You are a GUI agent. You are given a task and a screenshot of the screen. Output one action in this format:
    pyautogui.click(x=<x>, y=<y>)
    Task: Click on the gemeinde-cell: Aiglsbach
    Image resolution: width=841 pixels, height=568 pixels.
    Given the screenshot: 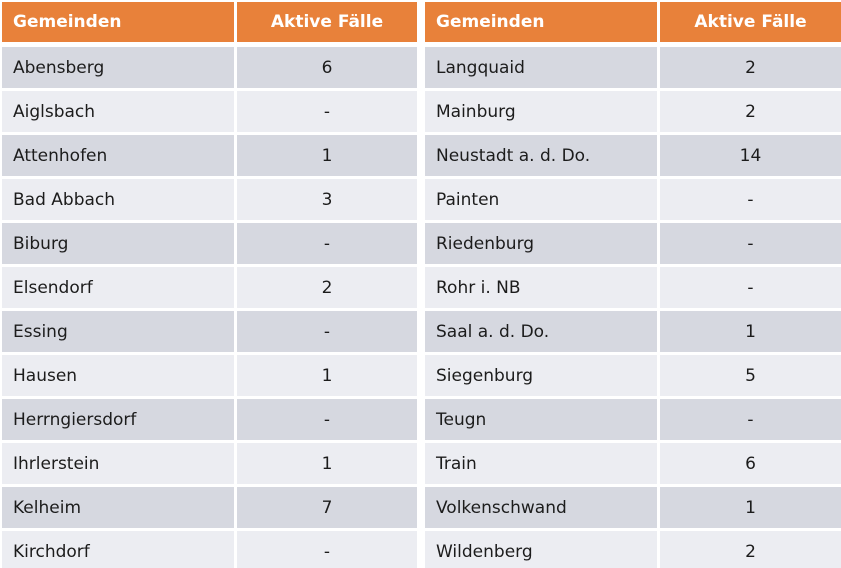 What is the action you would take?
    pyautogui.click(x=118, y=111)
    